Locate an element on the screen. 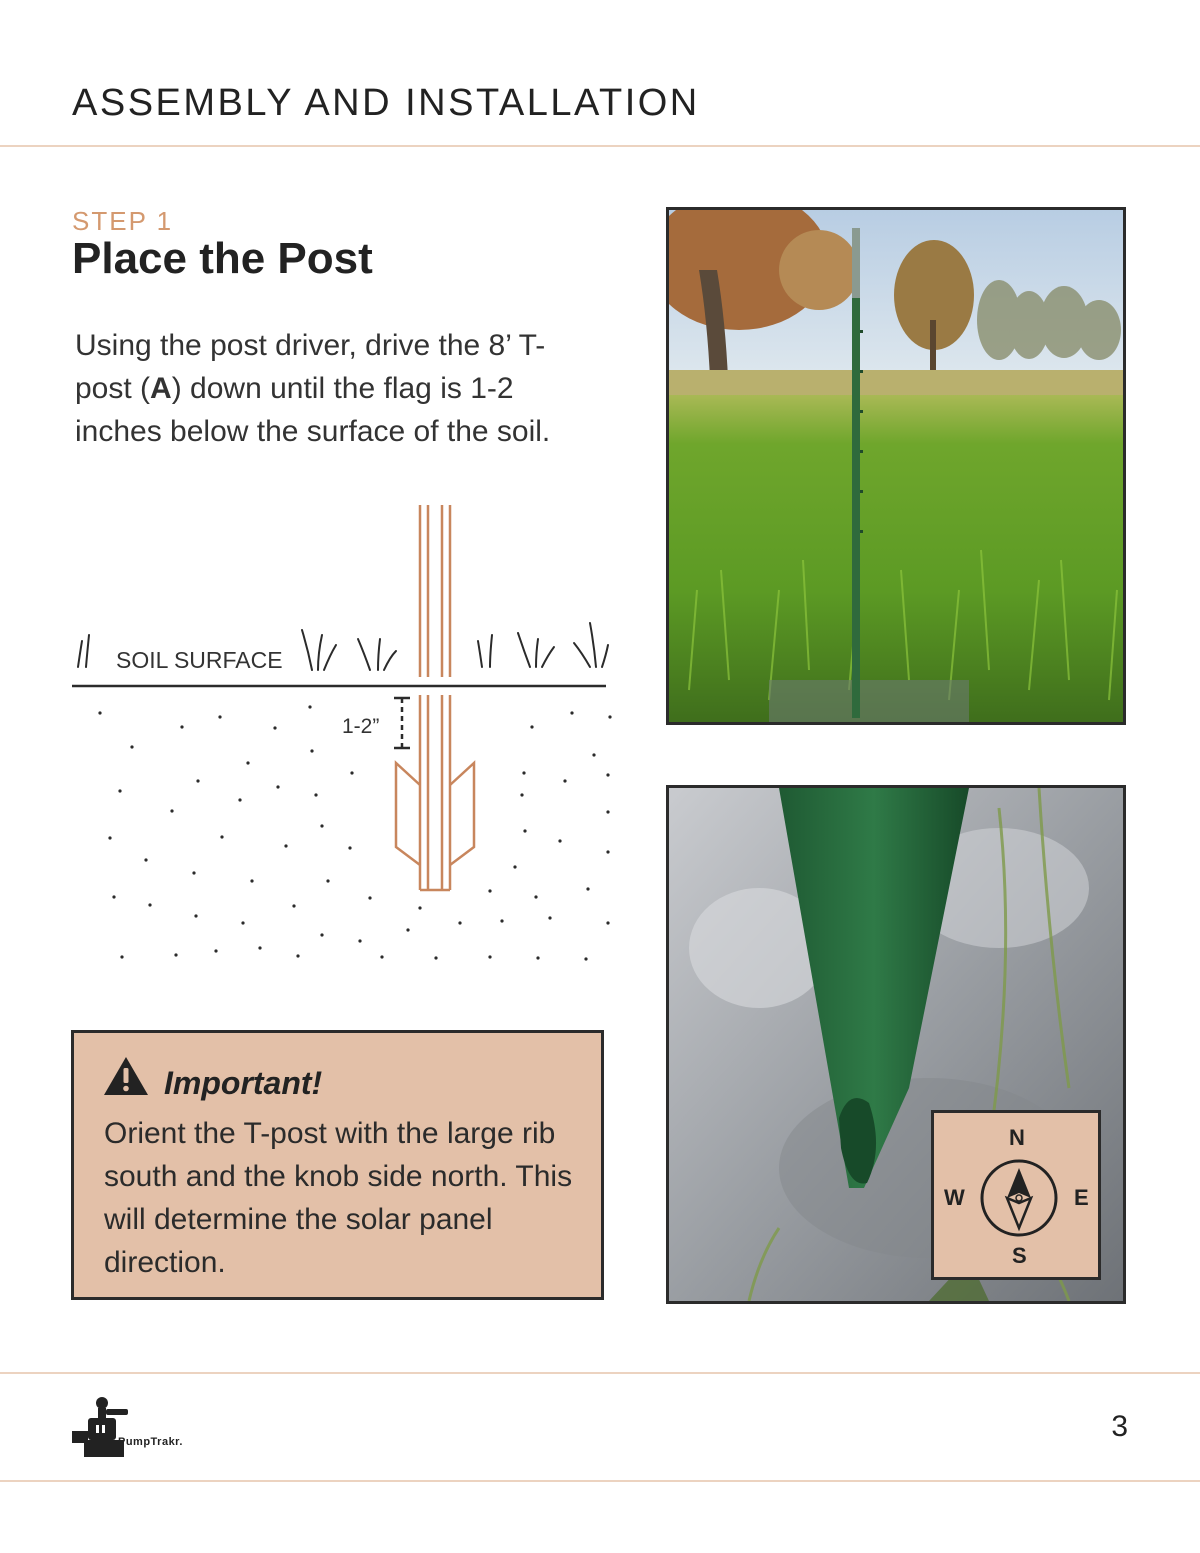 The image size is (1200, 1553). step-label: STEP 1 is located at coordinates (123, 221).